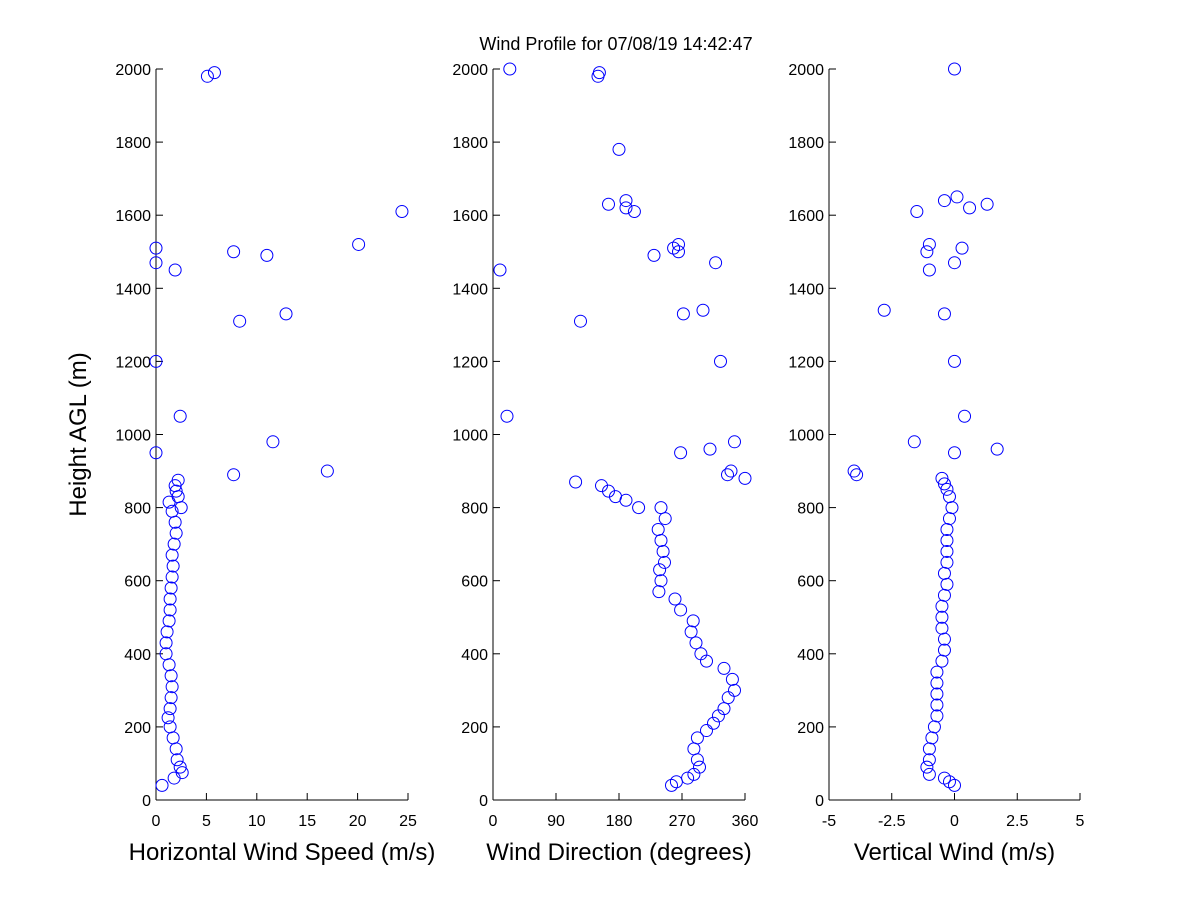  What do you see at coordinates (358, 821) in the screenshot?
I see `x-tick-label: 20` at bounding box center [358, 821].